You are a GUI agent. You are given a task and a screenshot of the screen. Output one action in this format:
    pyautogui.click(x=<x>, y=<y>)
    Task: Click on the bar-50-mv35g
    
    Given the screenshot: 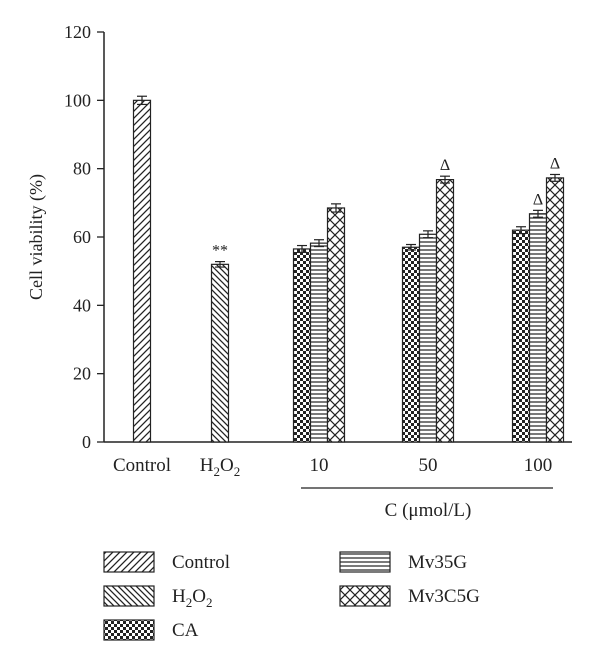 What is the action you would take?
    pyautogui.click(x=428, y=338)
    